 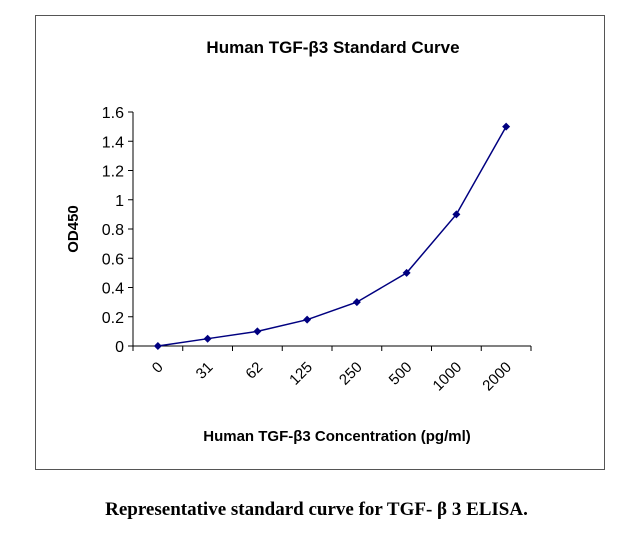 What do you see at coordinates (113, 113) in the screenshot?
I see `y-tick-label: 1.6` at bounding box center [113, 113].